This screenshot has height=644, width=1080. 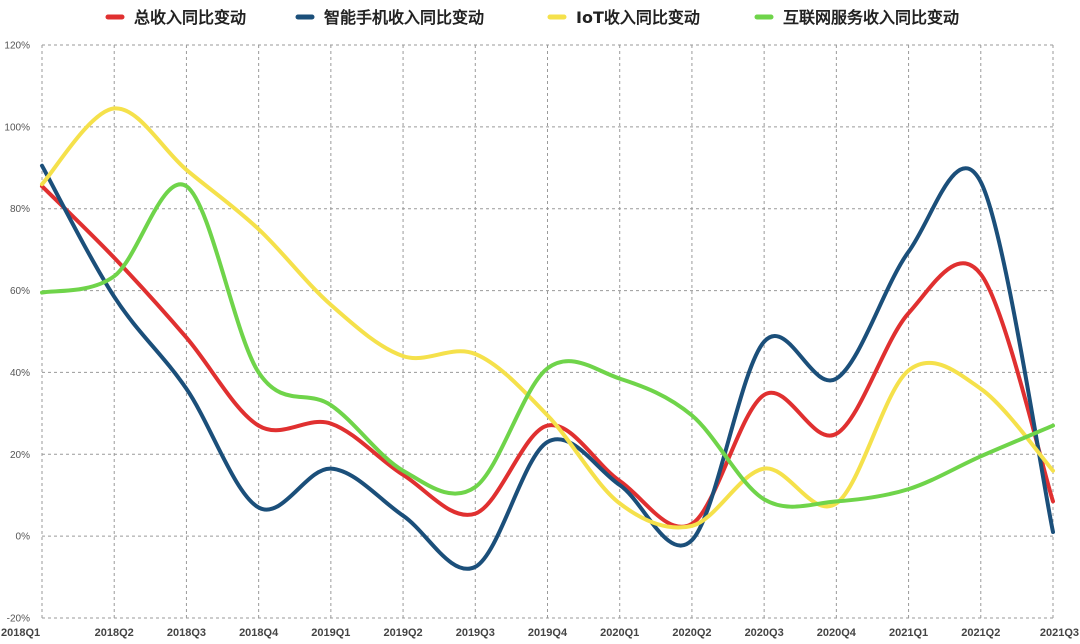 I want to click on x-tick-label: 2018Q1, so click(x=20, y=633).